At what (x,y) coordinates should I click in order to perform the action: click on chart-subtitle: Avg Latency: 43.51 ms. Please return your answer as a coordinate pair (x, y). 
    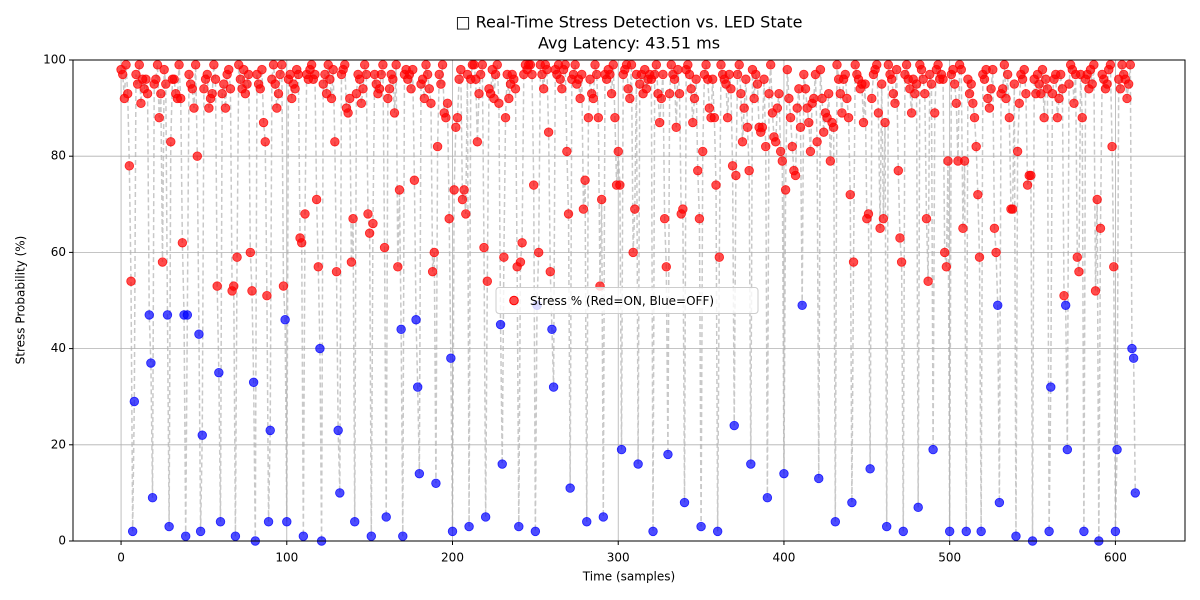
    Looking at the image, I should click on (629, 43).